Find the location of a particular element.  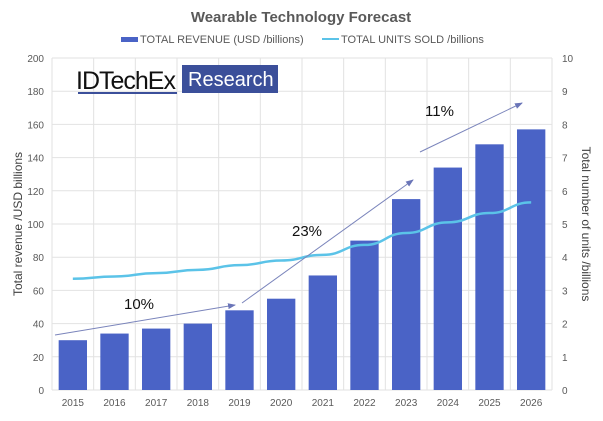

growth-label: 10% is located at coordinates (139, 304).